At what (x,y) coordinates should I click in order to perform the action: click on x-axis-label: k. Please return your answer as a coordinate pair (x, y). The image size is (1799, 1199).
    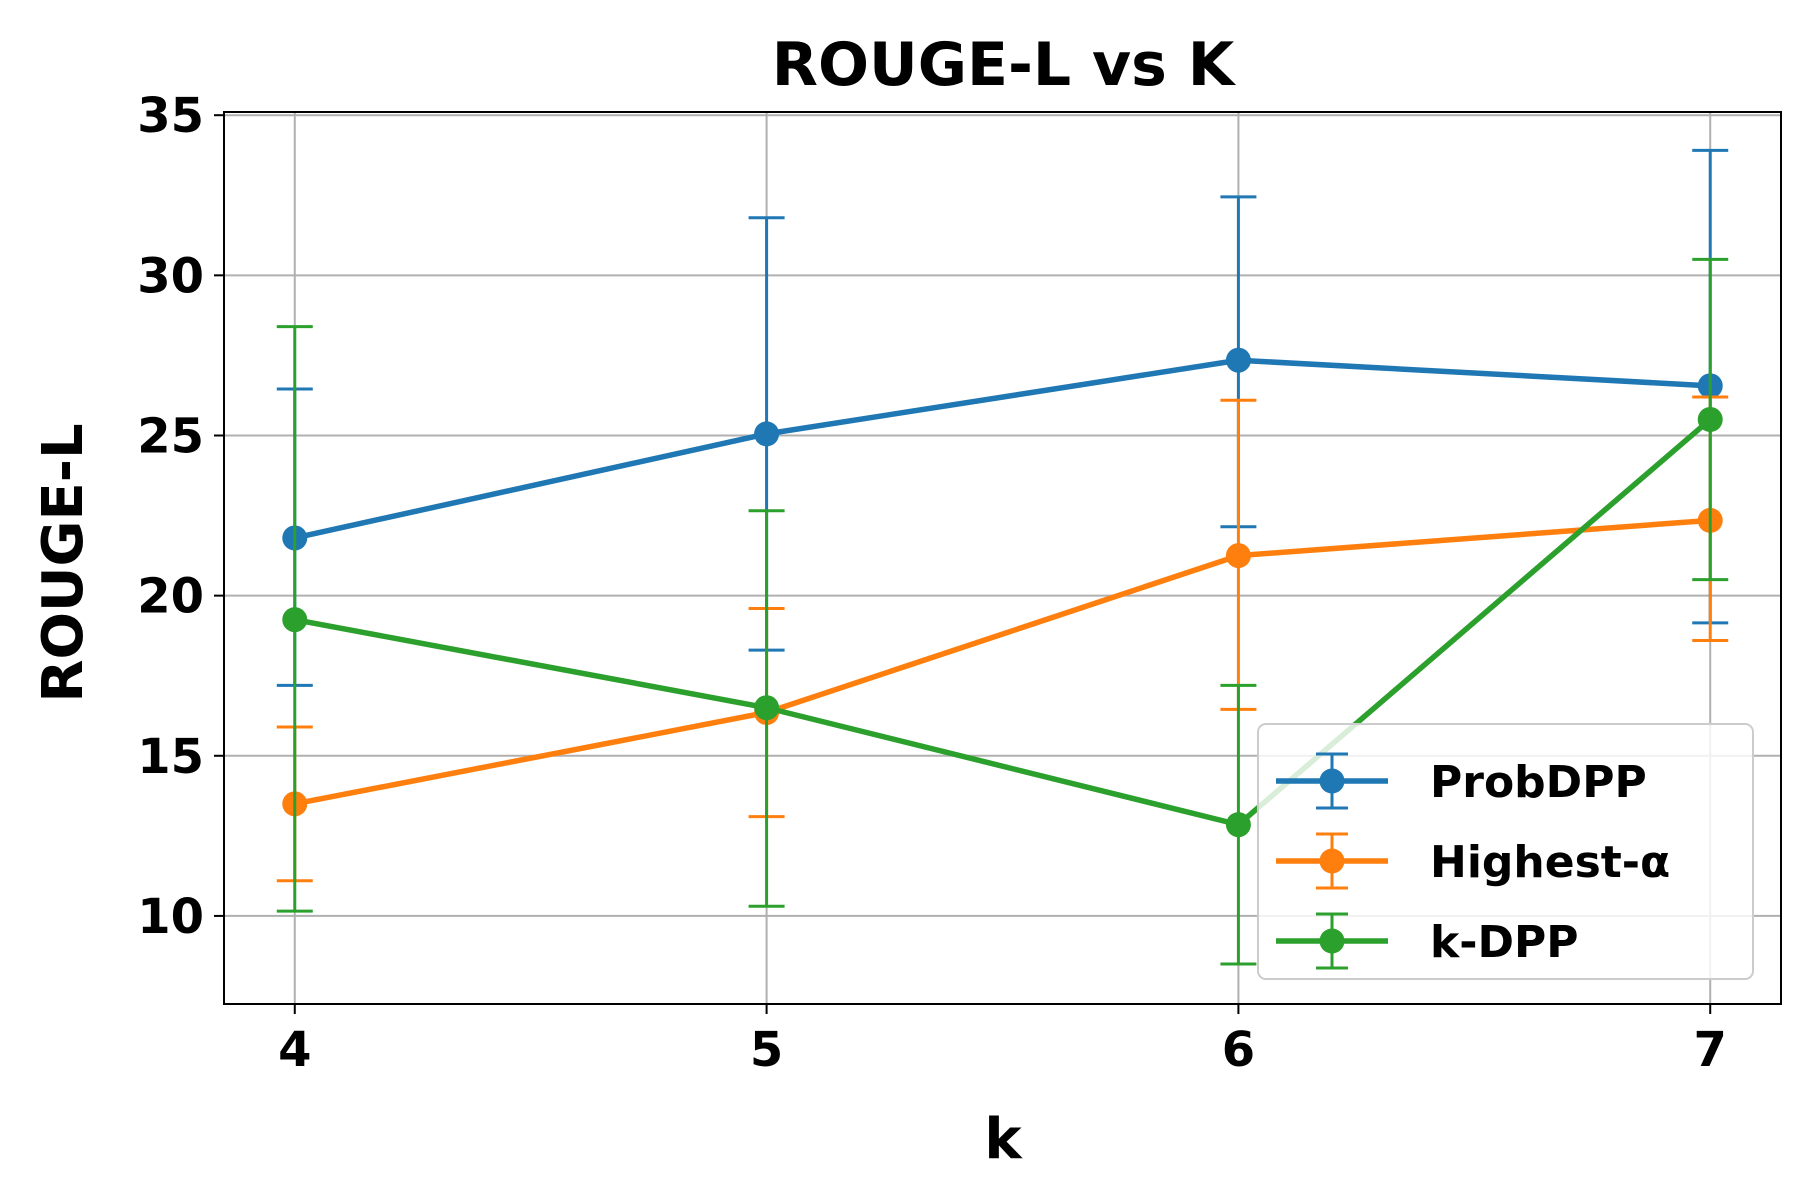
    Looking at the image, I should click on (1003, 1139).